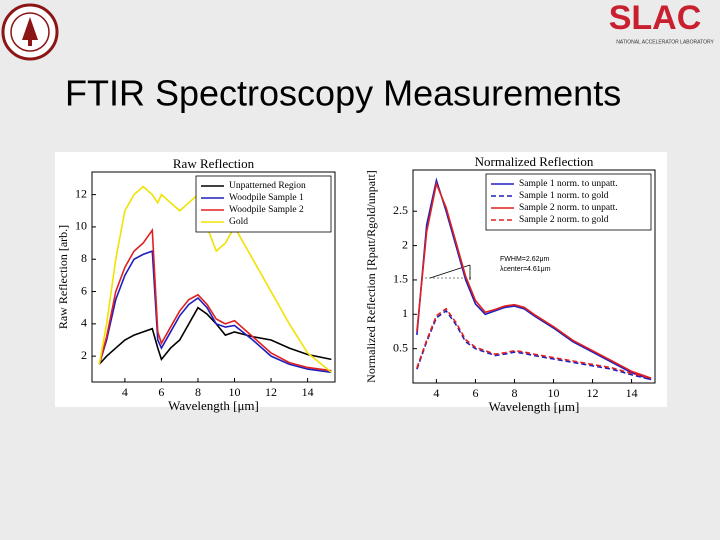 Image resolution: width=720 pixels, height=540 pixels. Describe the element at coordinates (84, 290) in the screenshot. I see `y-tick-label: 6` at that location.